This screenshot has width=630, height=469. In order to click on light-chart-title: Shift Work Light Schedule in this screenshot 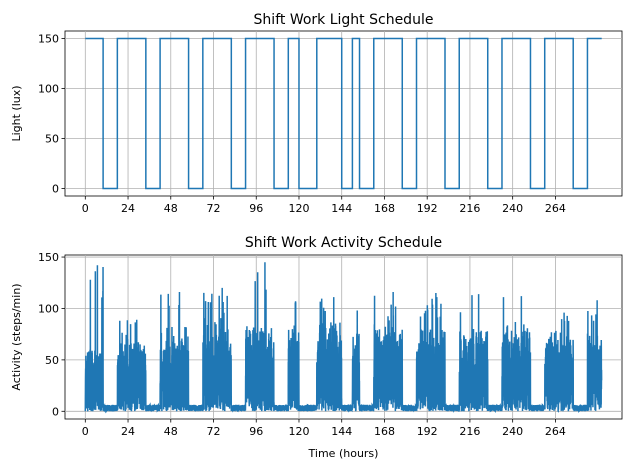, I will do `click(344, 20)`.